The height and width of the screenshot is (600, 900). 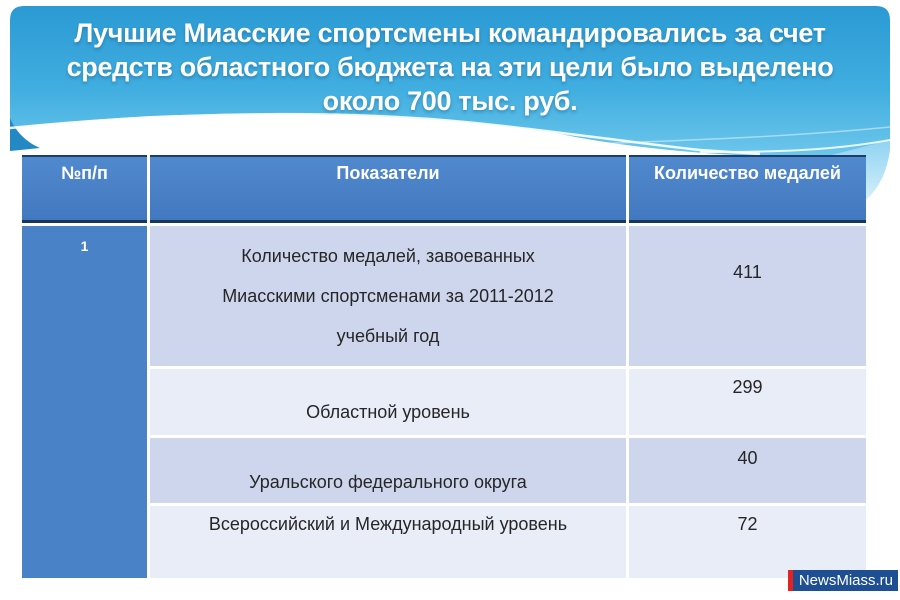 I want to click on table-header-number: №п/п, so click(x=84, y=189).